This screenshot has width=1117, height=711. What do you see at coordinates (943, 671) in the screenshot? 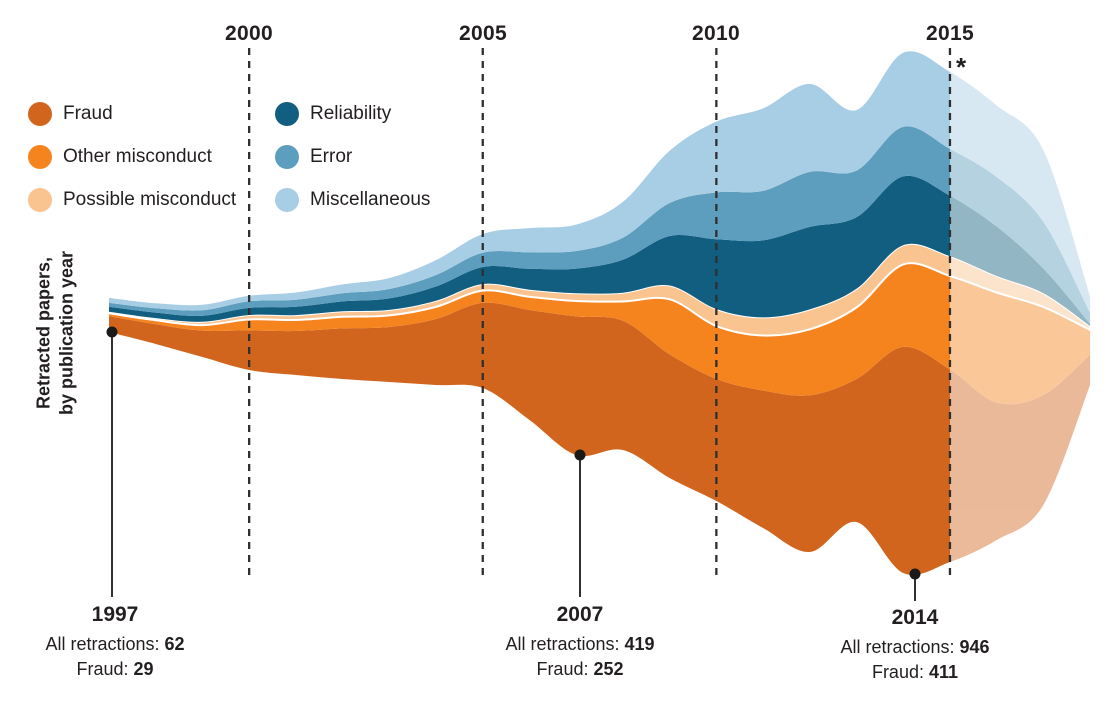
I see `annotation-2014-fraud-value: 411` at bounding box center [943, 671].